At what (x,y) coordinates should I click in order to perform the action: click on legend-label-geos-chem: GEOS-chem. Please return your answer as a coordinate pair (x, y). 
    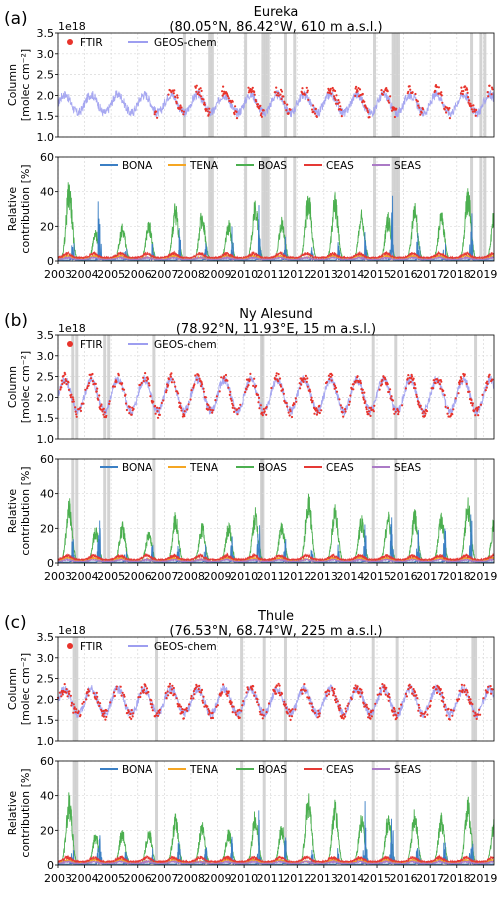
    Looking at the image, I should click on (185, 345).